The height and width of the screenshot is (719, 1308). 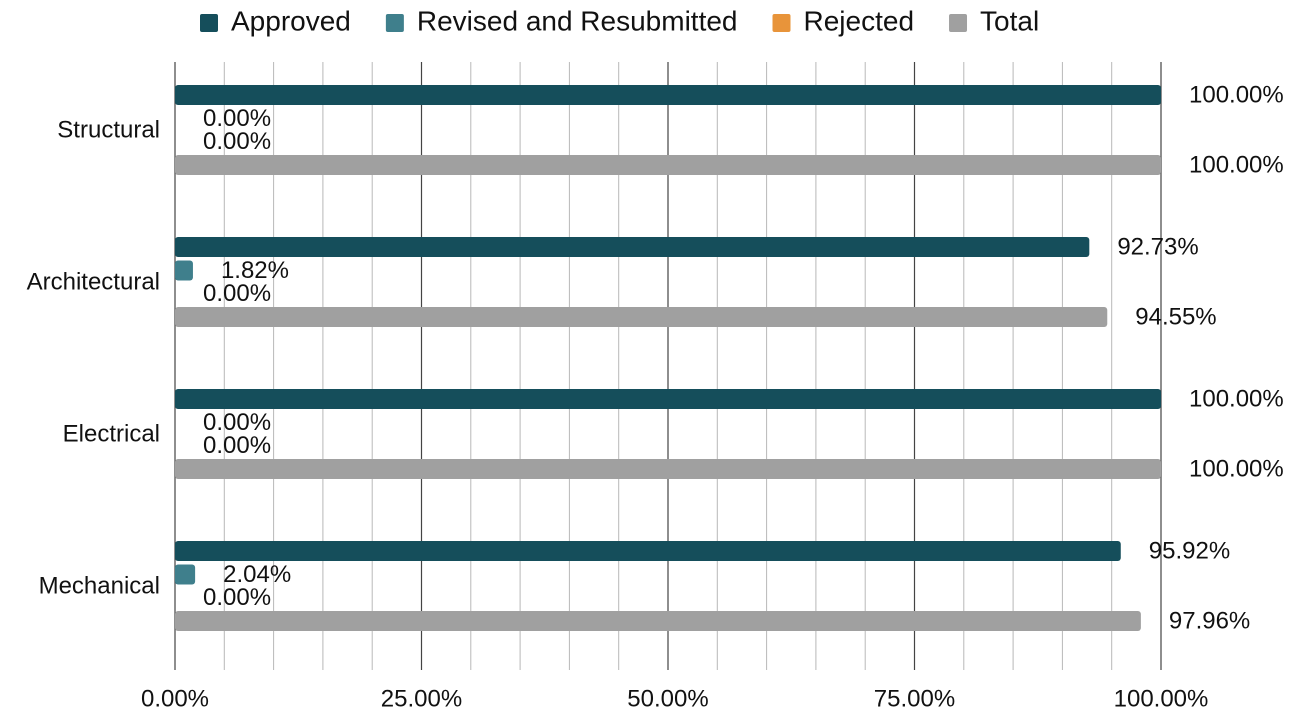 I want to click on x-tick-label: 75.00%, so click(x=914, y=698).